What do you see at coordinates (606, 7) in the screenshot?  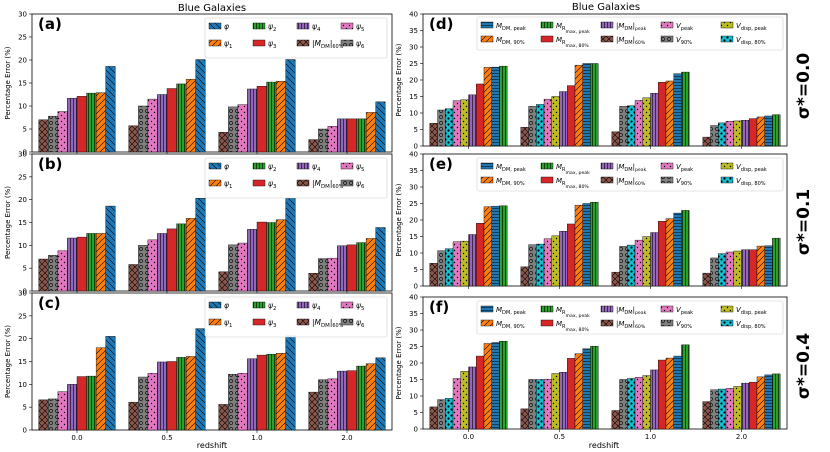 I see `right-figure-title: Blue Galaxies` at bounding box center [606, 7].